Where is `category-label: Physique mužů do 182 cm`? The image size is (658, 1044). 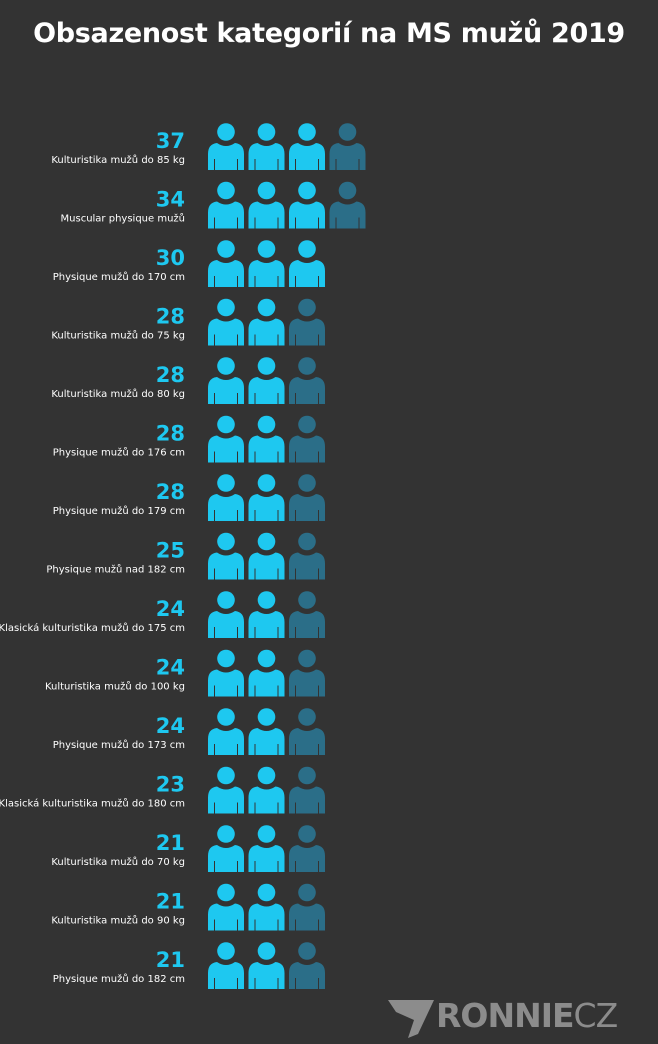
category-label: Physique mužů do 182 cm is located at coordinates (119, 979).